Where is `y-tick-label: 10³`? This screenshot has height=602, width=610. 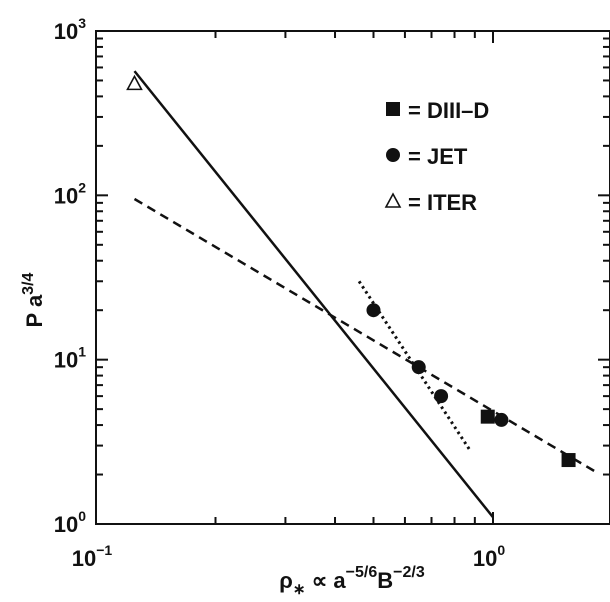 y-tick-label: 10³ is located at coordinates (70, 29).